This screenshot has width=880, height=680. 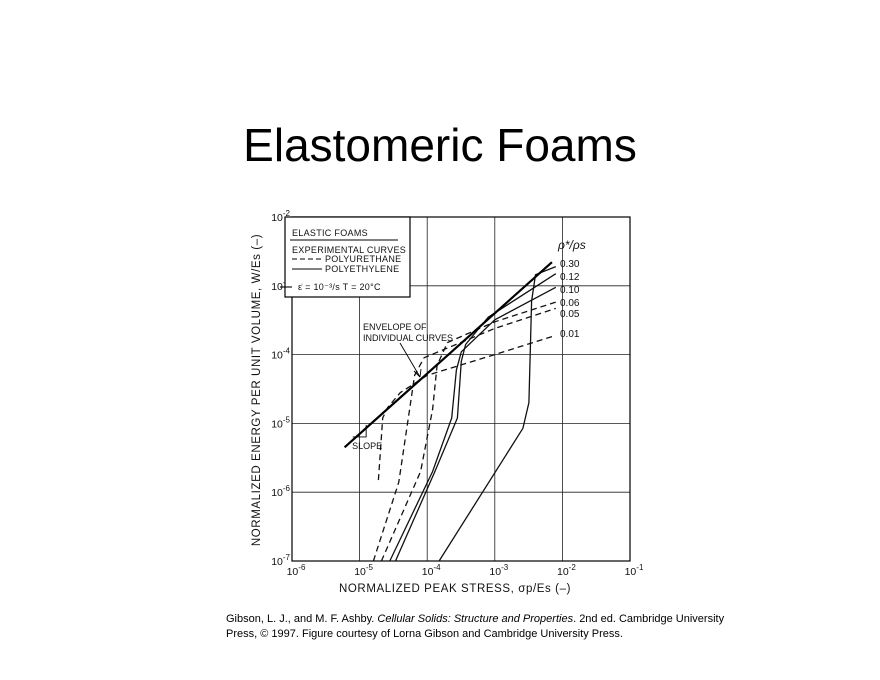 I want to click on x-tick-label: 10⁻¹, so click(x=634, y=570).